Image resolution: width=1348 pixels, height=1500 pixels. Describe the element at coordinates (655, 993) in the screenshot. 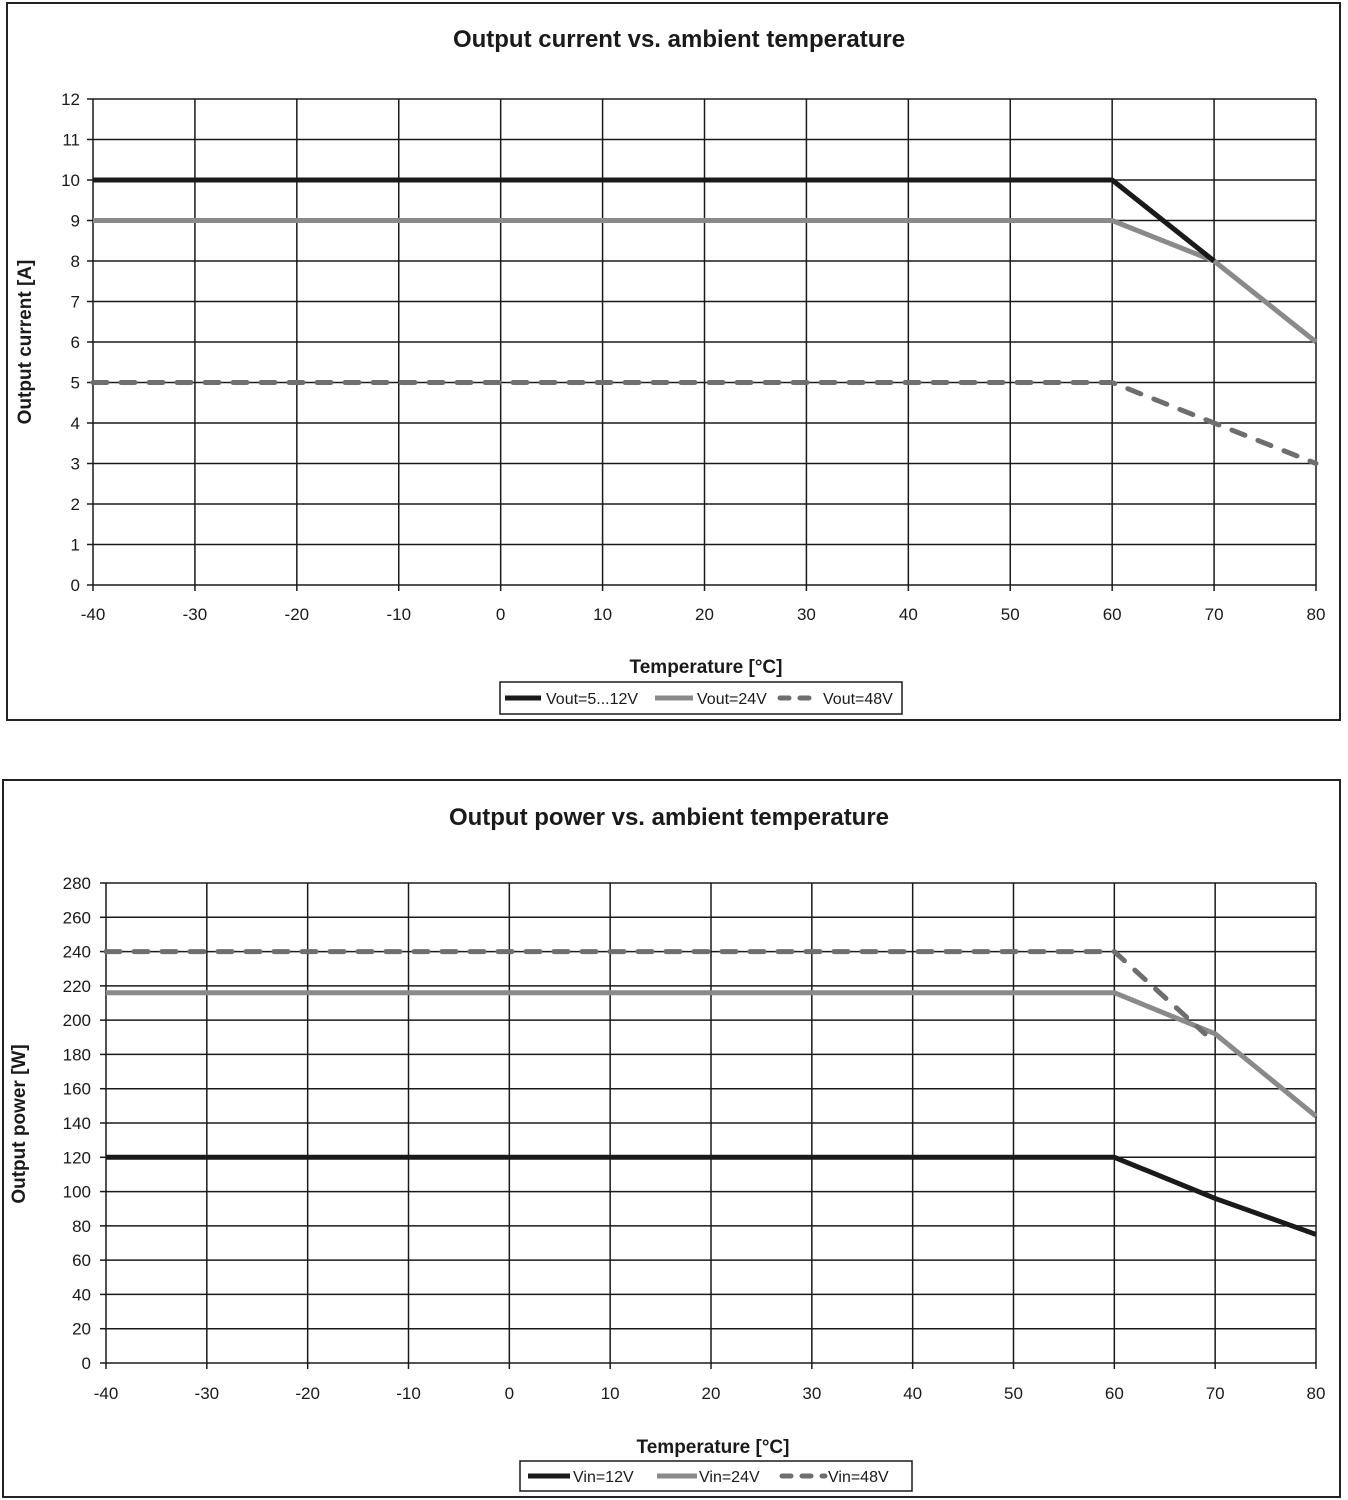

I see `series-line-vin-48v` at that location.